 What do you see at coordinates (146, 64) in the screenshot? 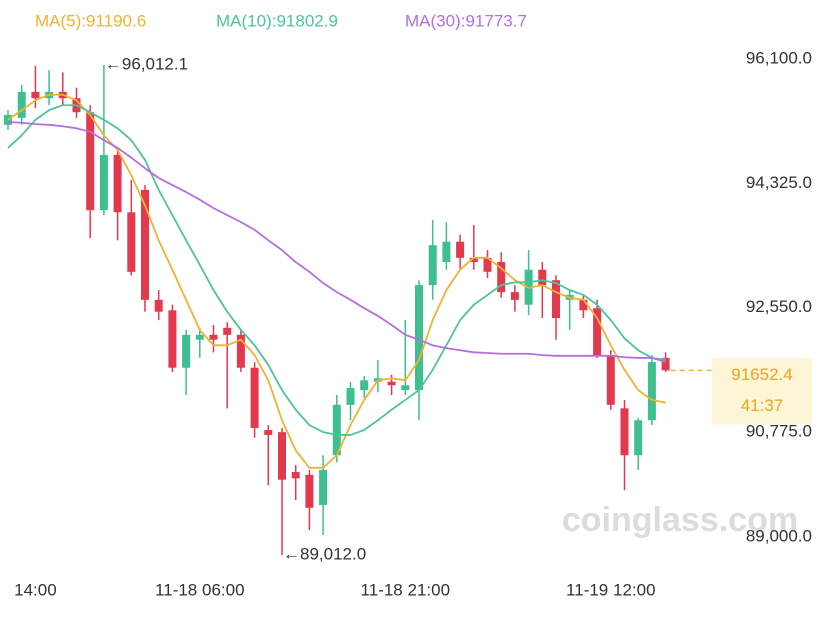
I see `extreme-label: ←96,012.1` at bounding box center [146, 64].